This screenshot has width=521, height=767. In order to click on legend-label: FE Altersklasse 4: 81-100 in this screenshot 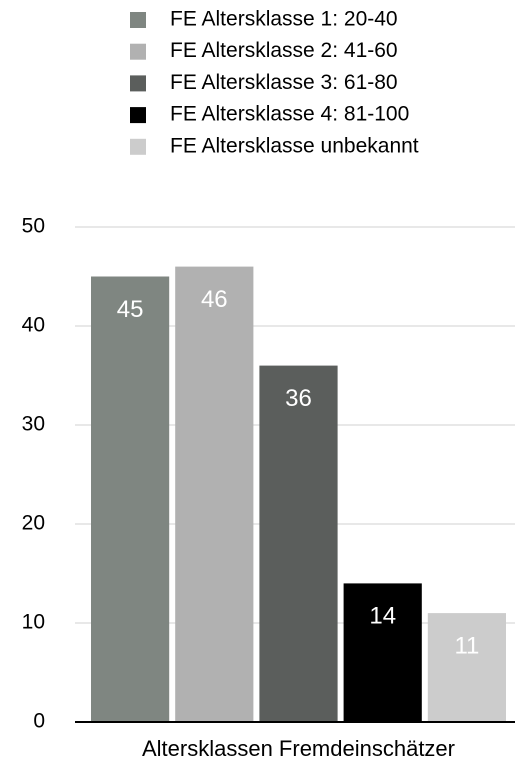, I will do `click(289, 114)`.